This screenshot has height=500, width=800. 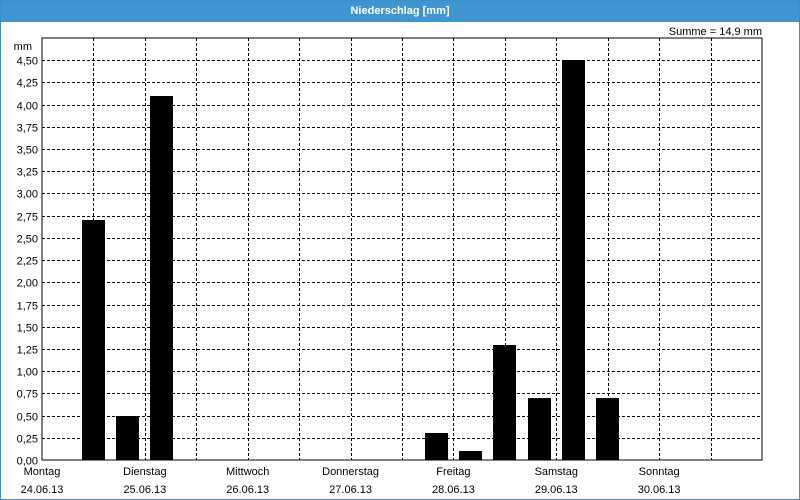 I want to click on x-tick-day-name: Montag, so click(x=42, y=472).